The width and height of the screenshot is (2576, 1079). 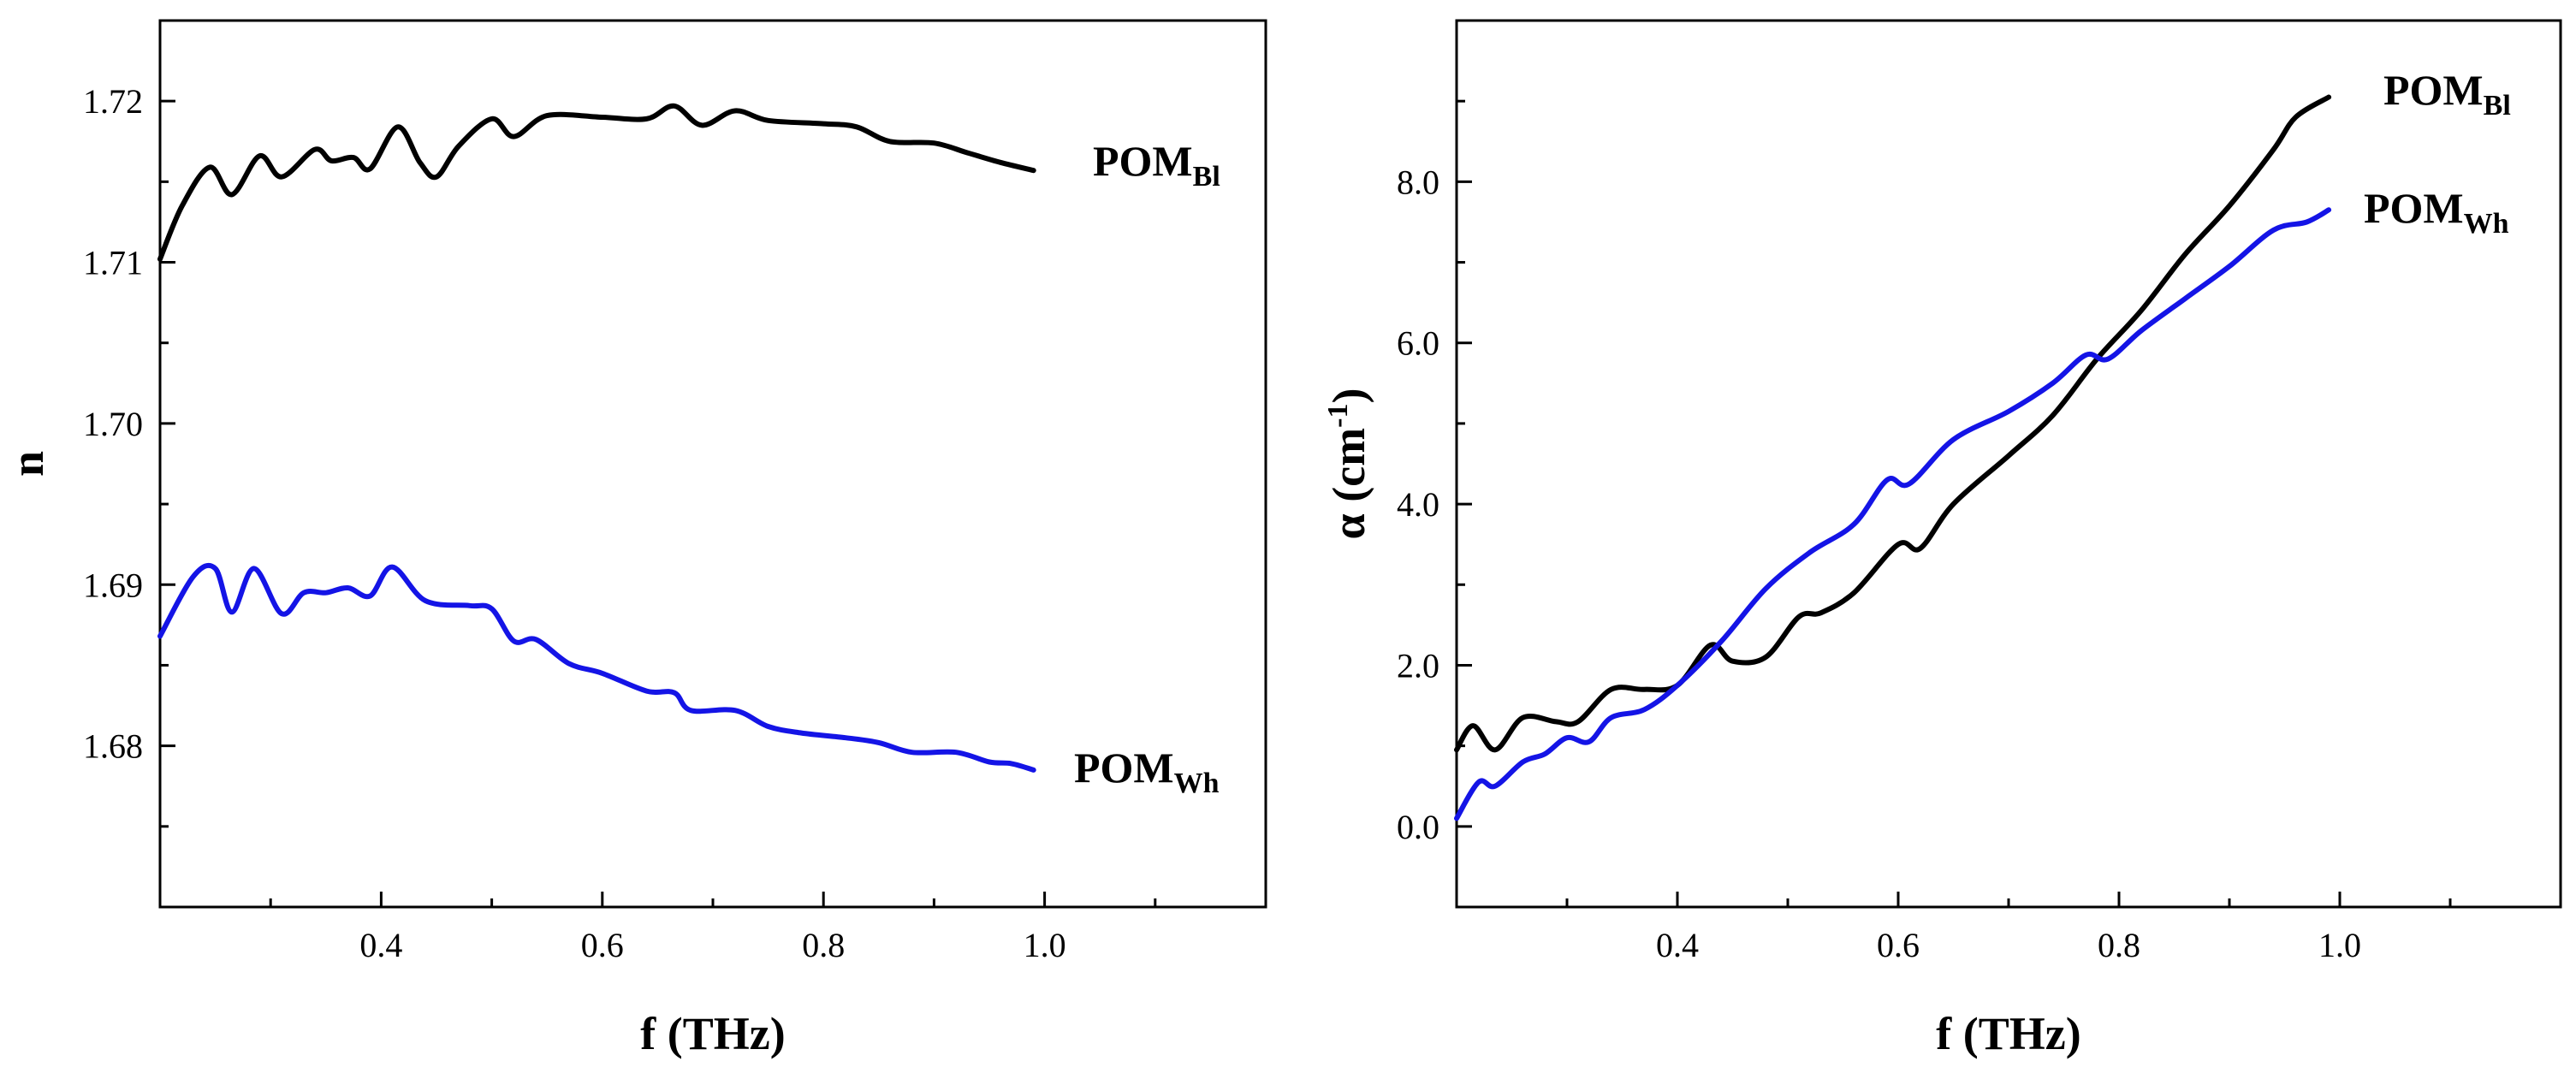 I want to click on y-tick-label: 6.0, so click(x=1418, y=343).